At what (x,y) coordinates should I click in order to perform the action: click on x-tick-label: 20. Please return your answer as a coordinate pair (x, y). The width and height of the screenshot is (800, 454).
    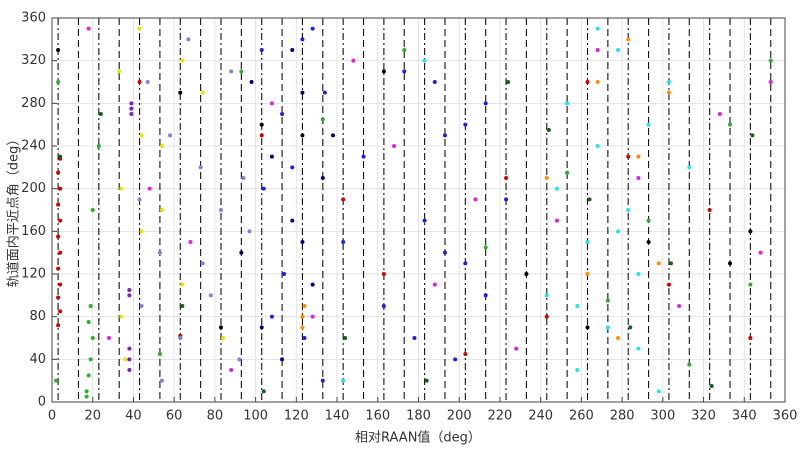
    Looking at the image, I should click on (92, 416).